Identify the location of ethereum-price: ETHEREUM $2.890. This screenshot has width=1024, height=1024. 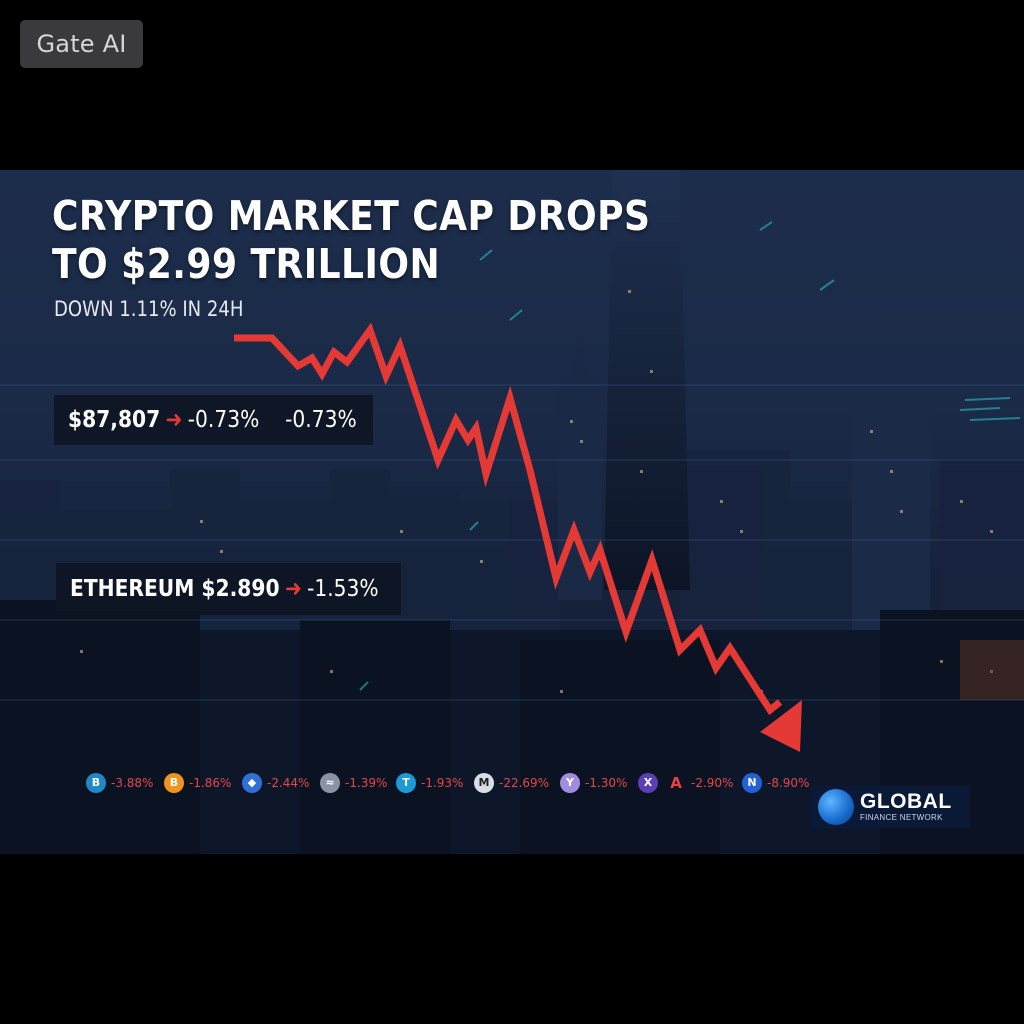
(175, 589).